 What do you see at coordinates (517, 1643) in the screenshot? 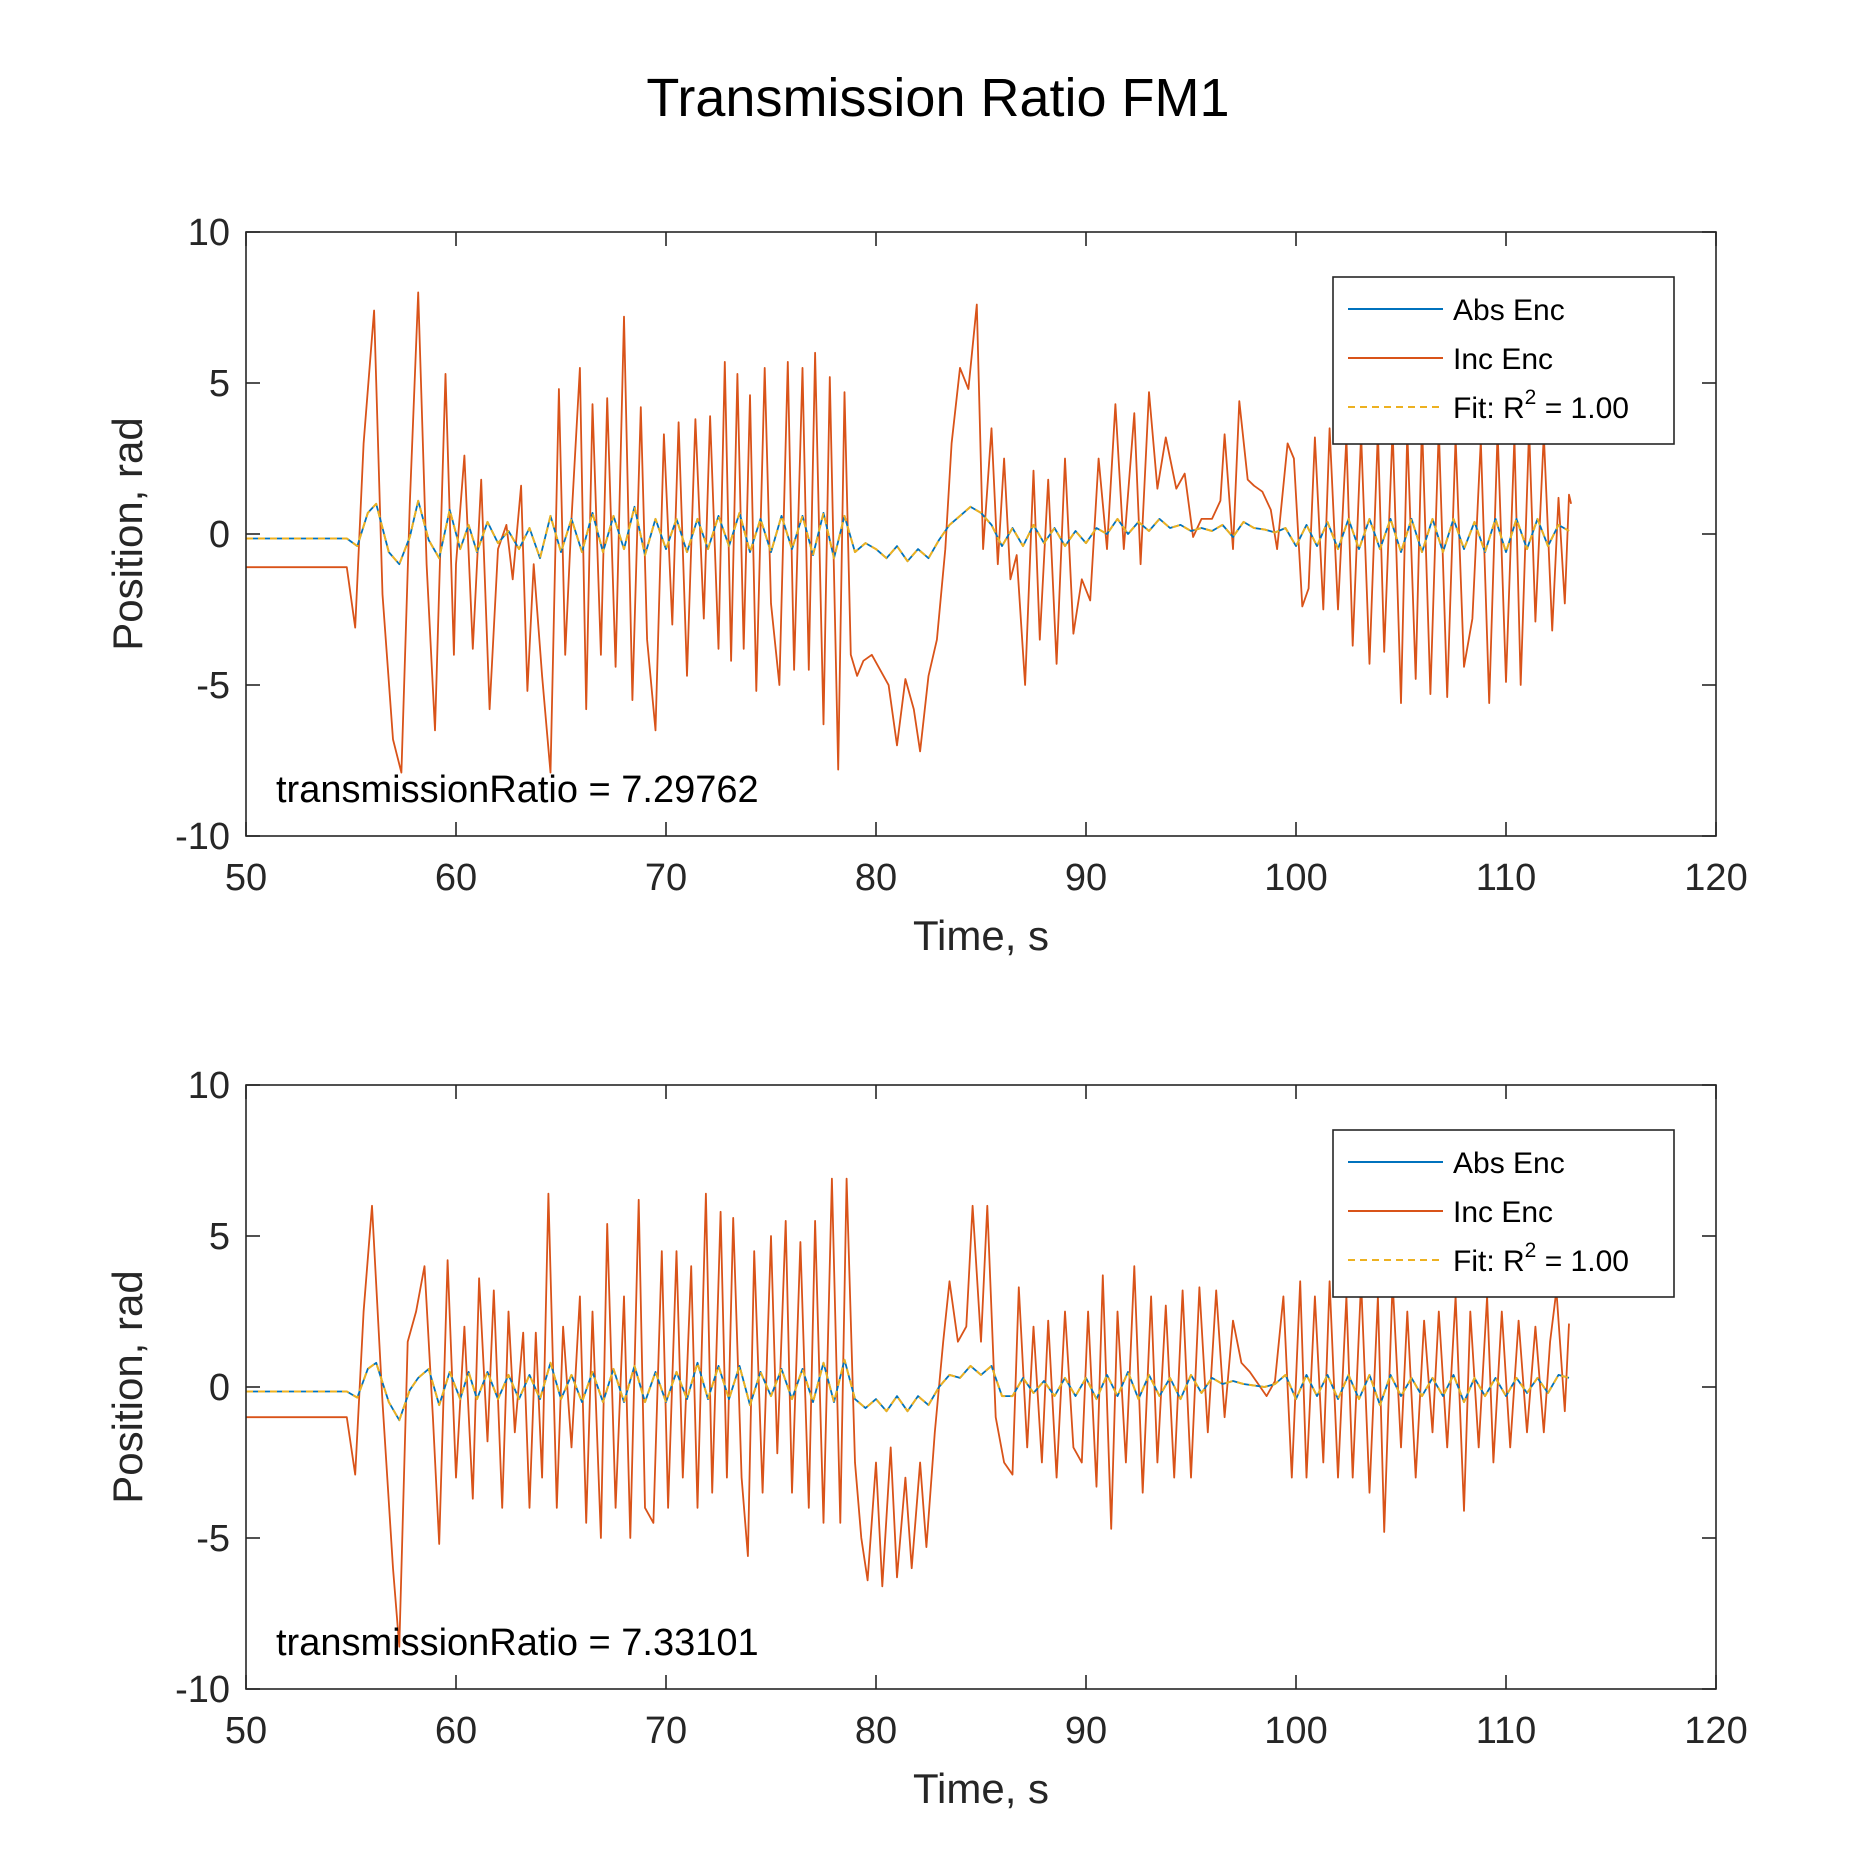
I see `transmission-ratio-annotation: transmissionRatio = 7.33101` at bounding box center [517, 1643].